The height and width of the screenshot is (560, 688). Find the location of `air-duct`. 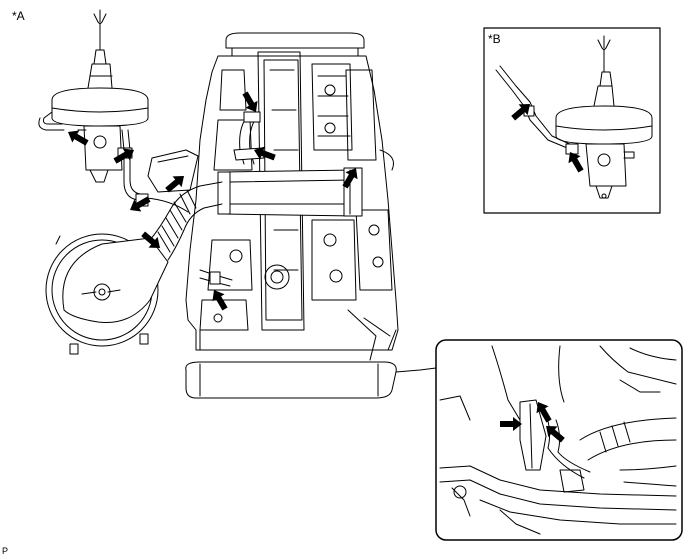

air-duct is located at coordinates (185, 205).